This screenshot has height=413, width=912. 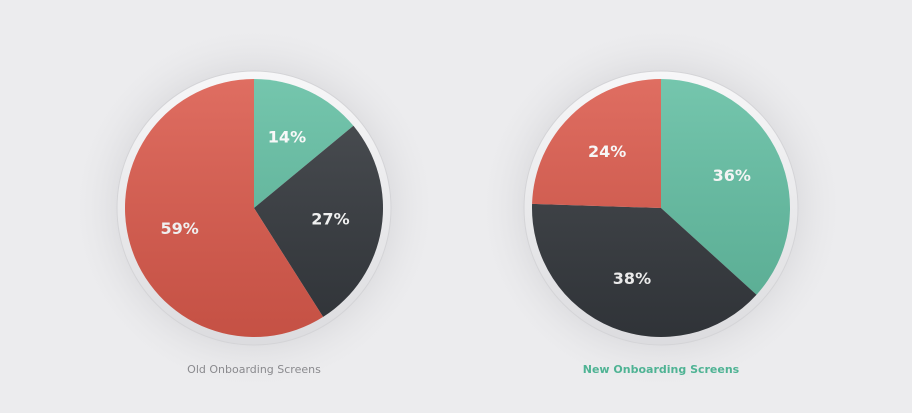 What do you see at coordinates (254, 369) in the screenshot?
I see `chart-title: Old Onboarding Screens` at bounding box center [254, 369].